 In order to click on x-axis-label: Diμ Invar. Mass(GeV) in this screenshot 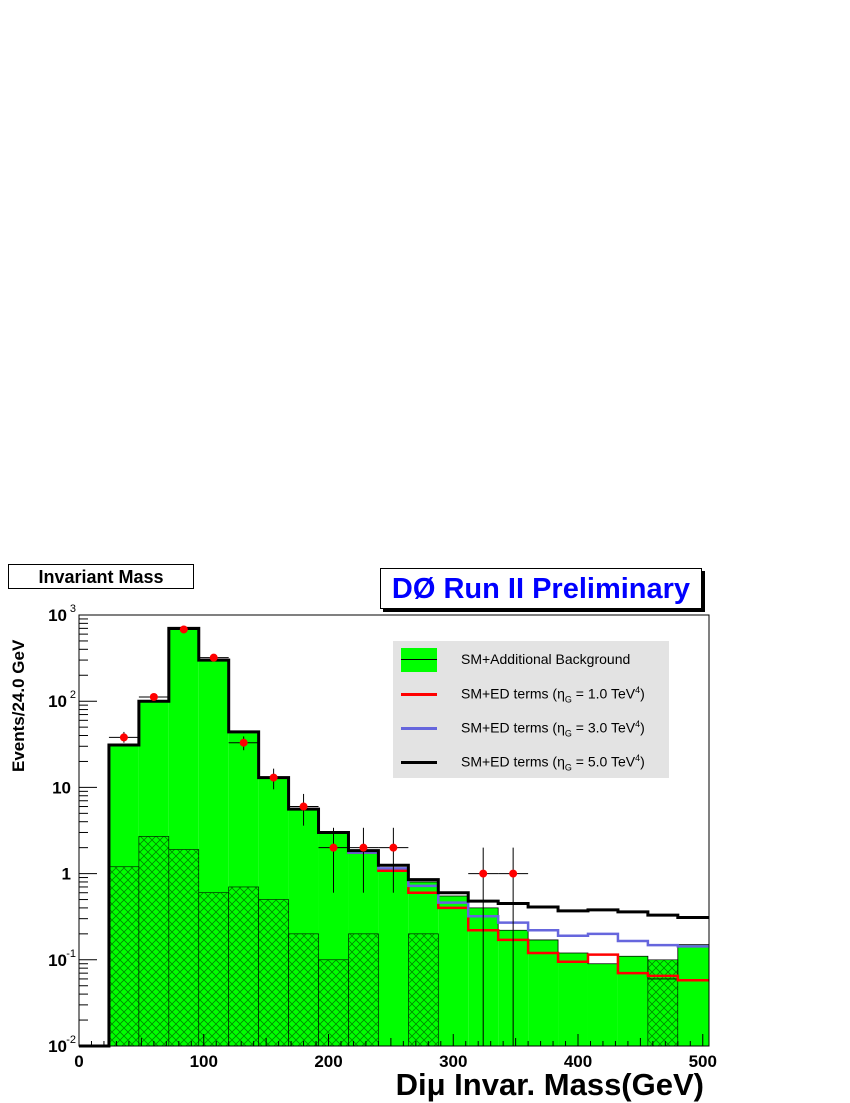, I will do `click(549, 1084)`.